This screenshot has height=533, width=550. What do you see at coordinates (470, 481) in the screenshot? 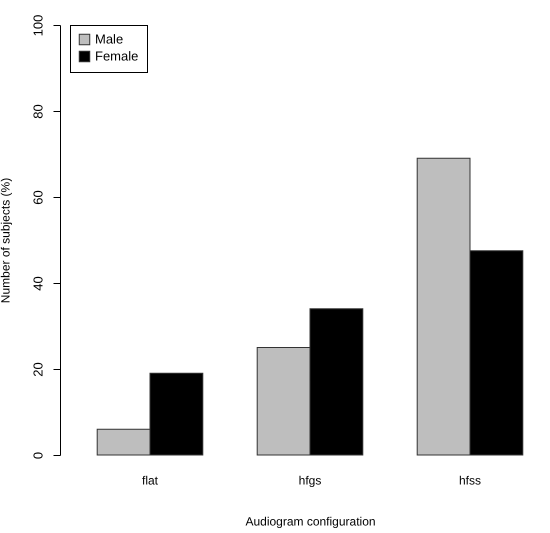
I see `x-tick-label: hfss` at bounding box center [470, 481].